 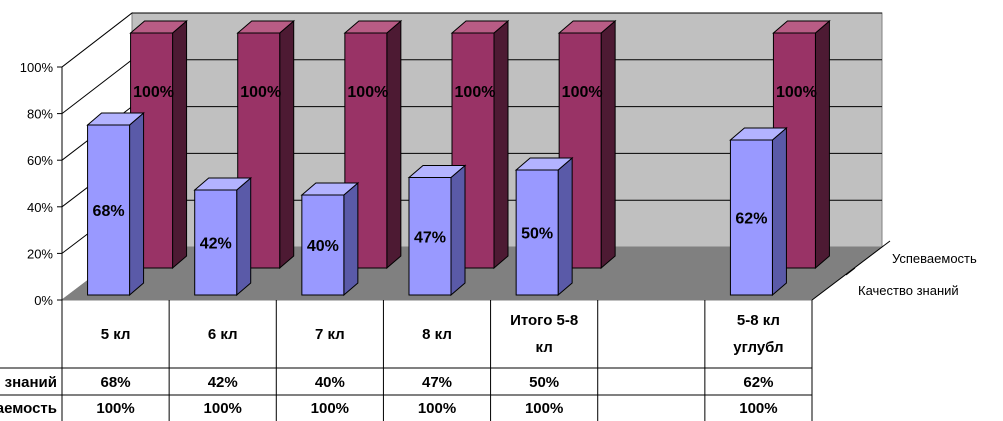 I want to click on bar-front: 40%, so click(x=330, y=239).